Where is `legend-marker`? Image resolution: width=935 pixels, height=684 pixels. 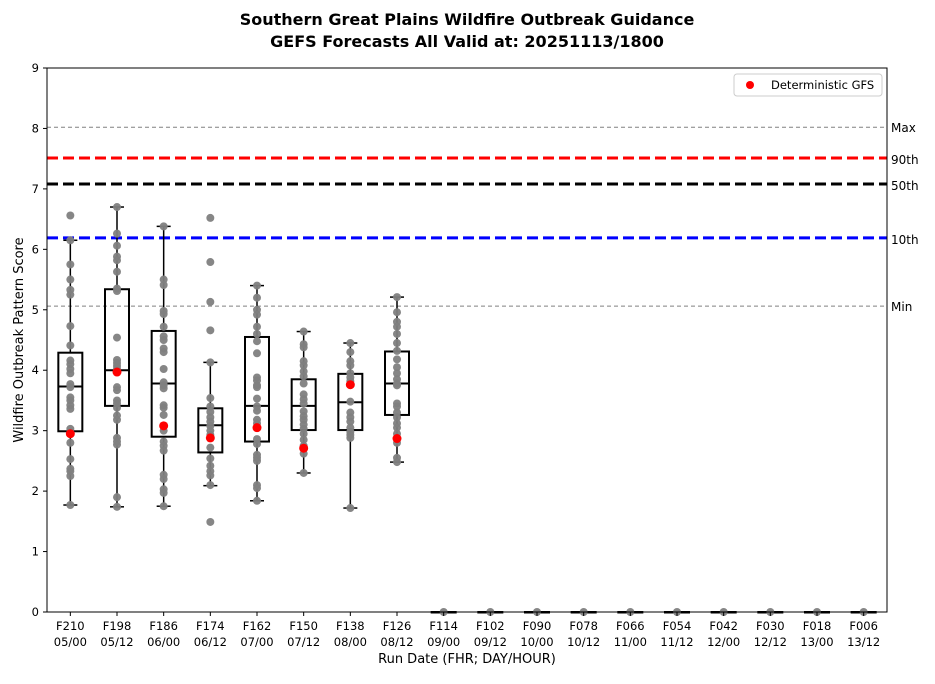 legend-marker is located at coordinates (750, 85).